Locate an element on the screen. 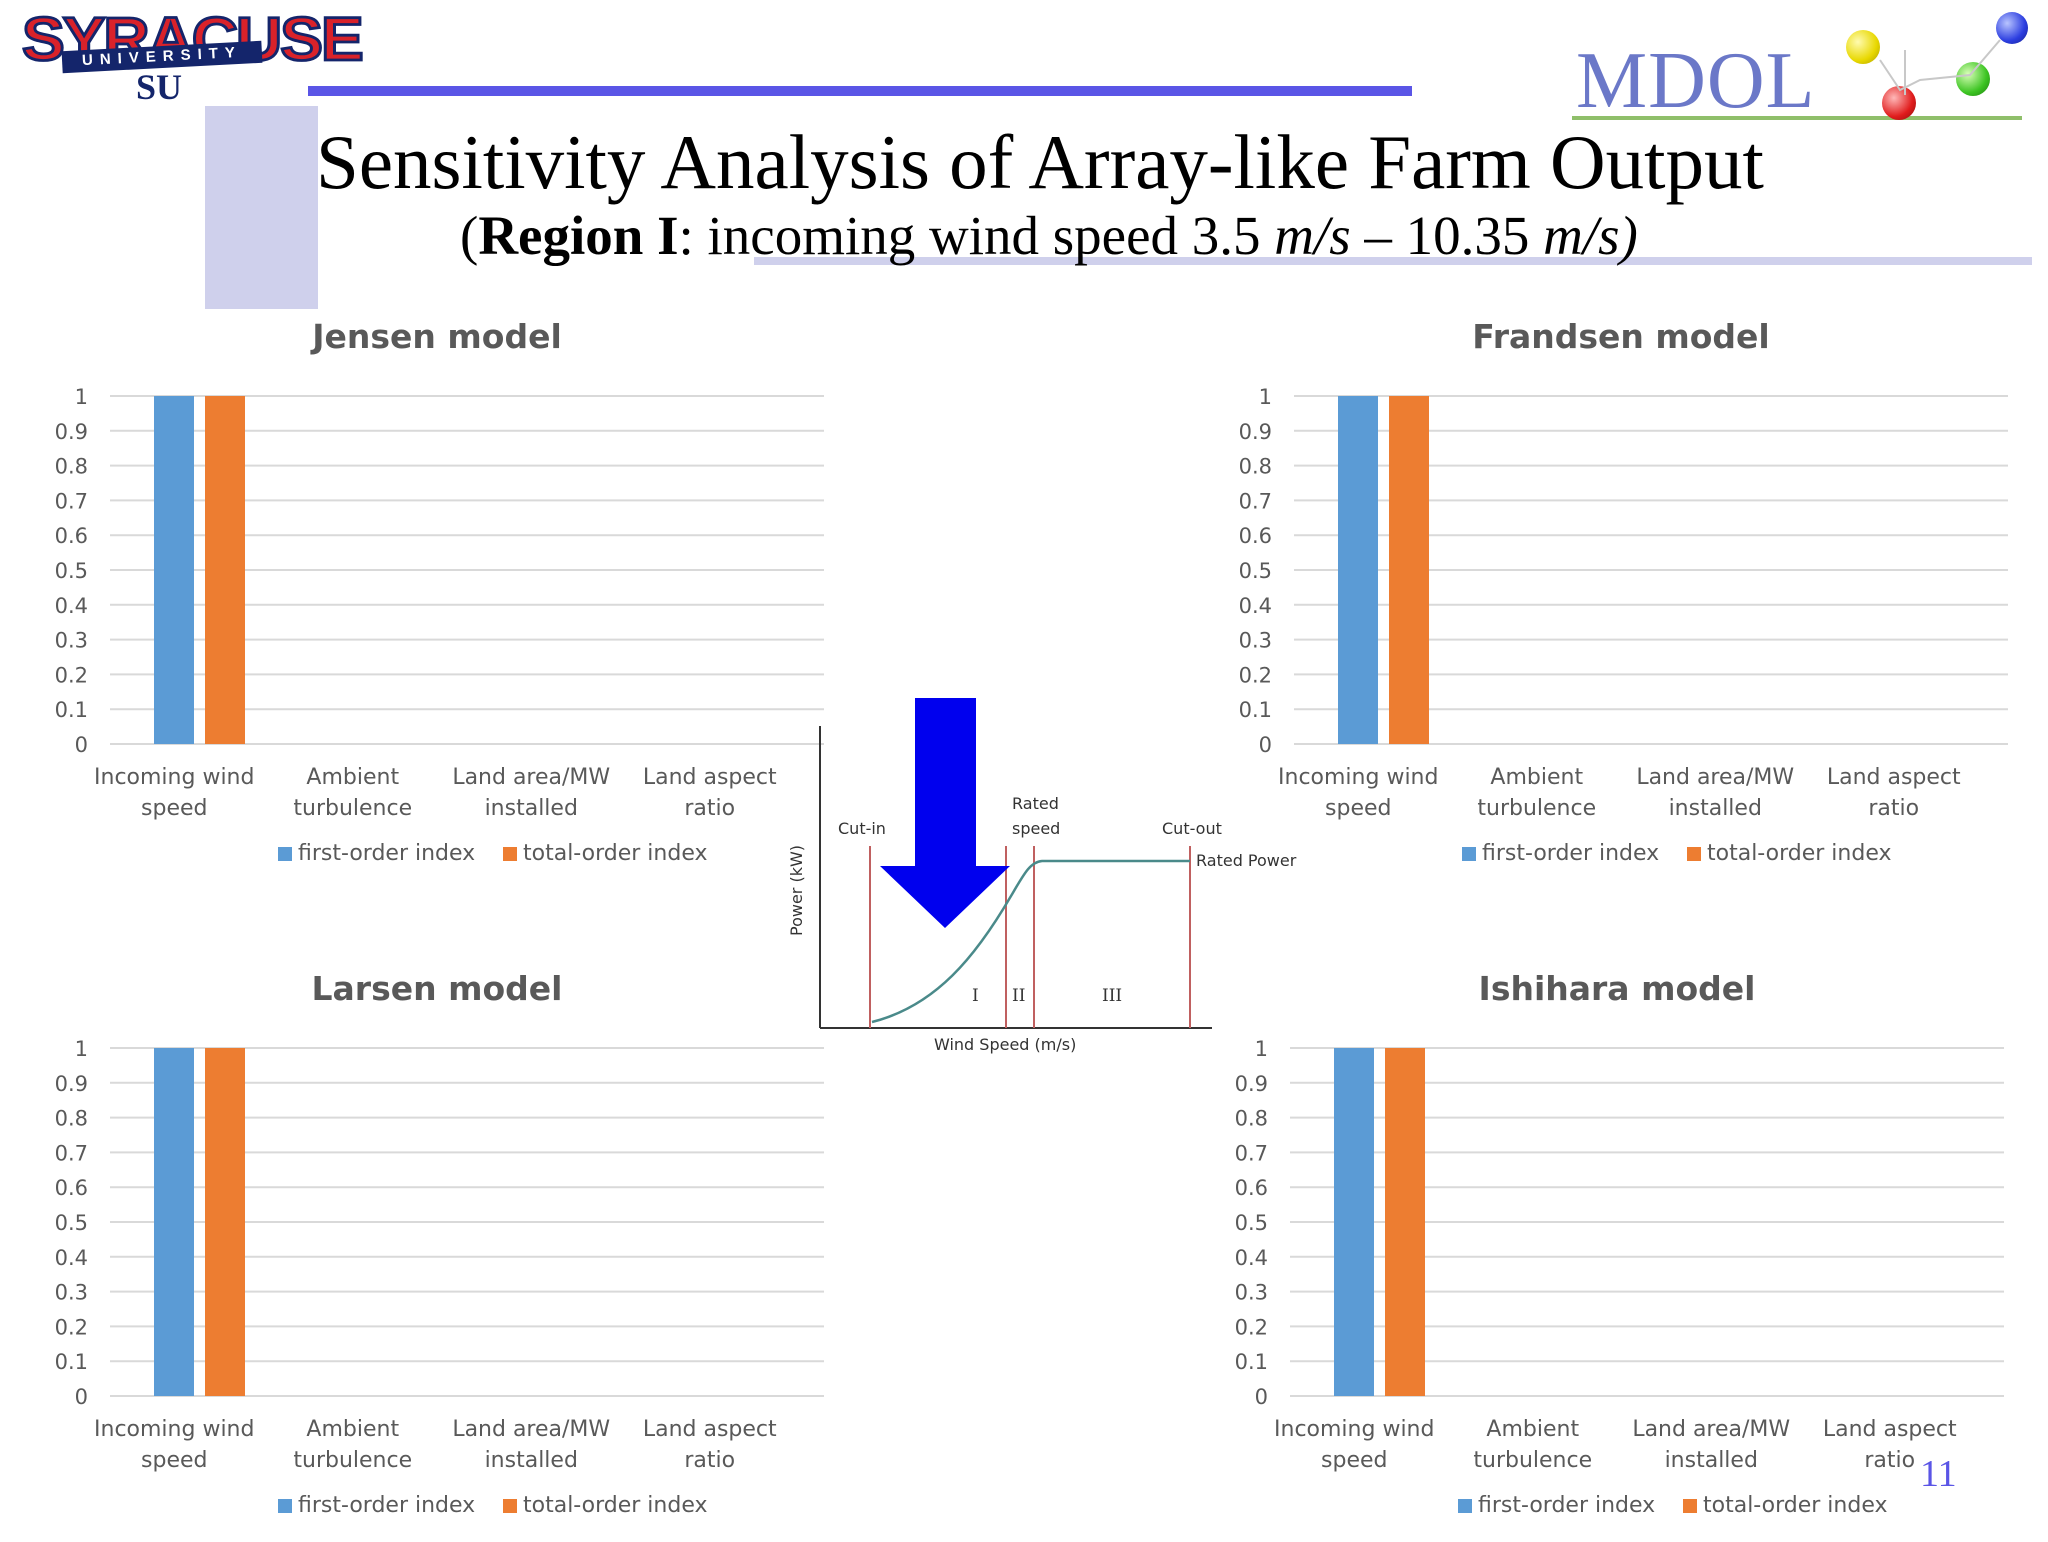 This screenshot has width=2048, height=1542. y-tick-label: 0.6 is located at coordinates (1251, 1188).